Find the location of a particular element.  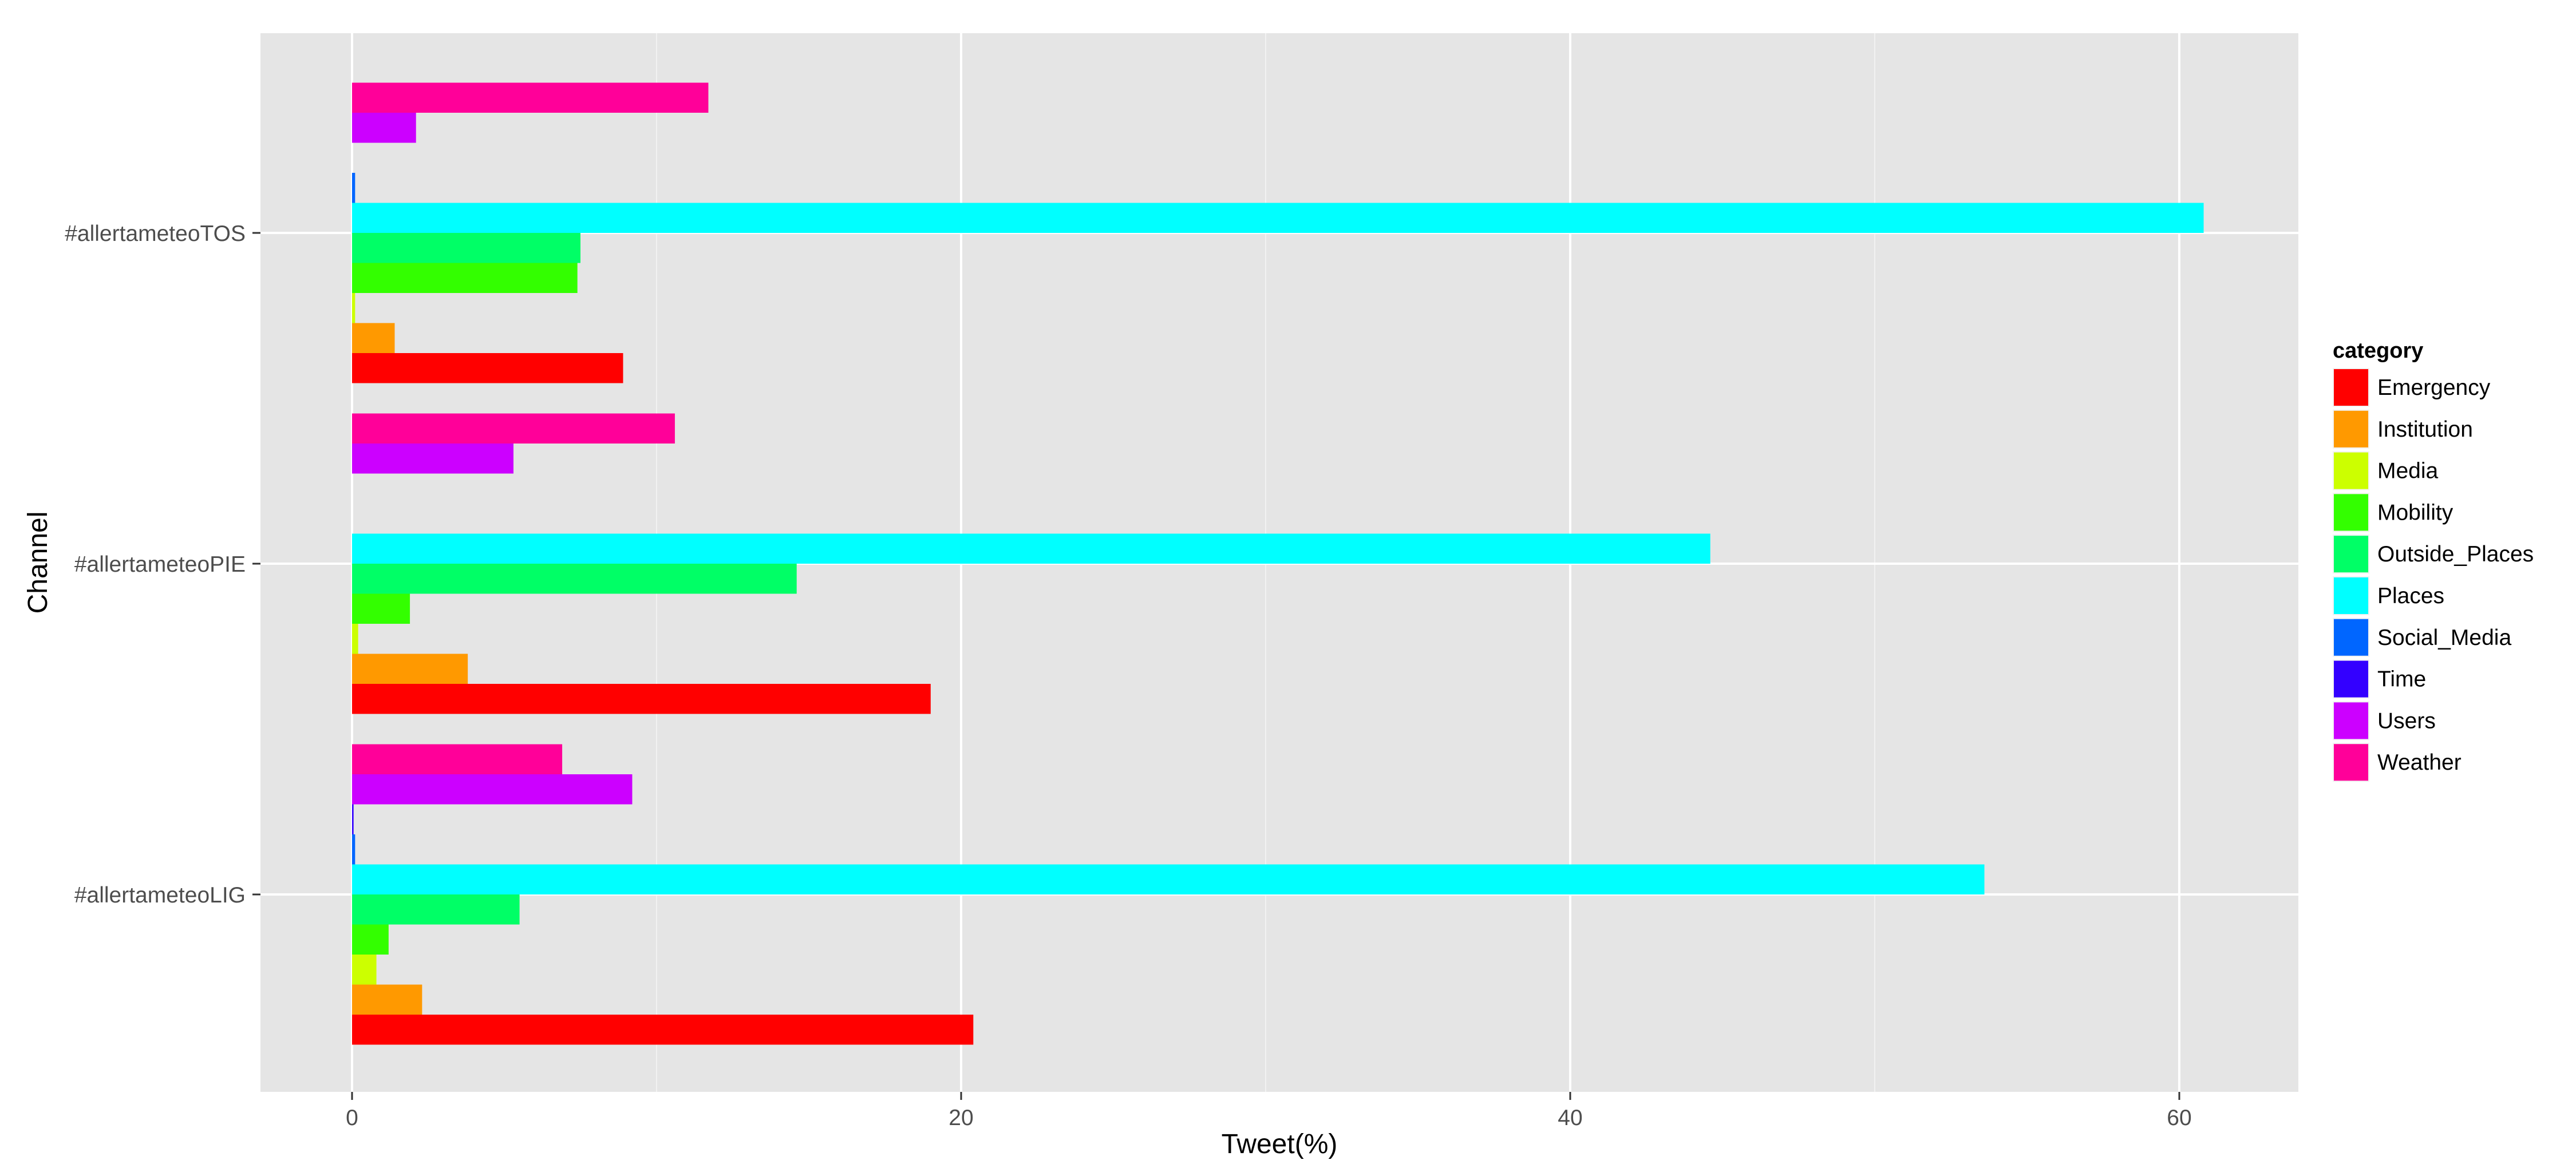

x-tick-label: 60 is located at coordinates (2179, 1118).